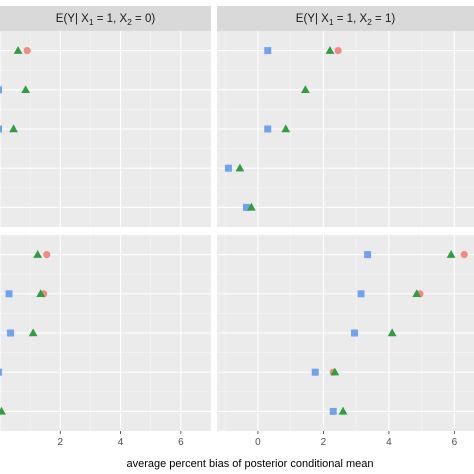  I want to click on facet-strip-label: E(Y| X1 = 1, X2 = 1), so click(346, 20).